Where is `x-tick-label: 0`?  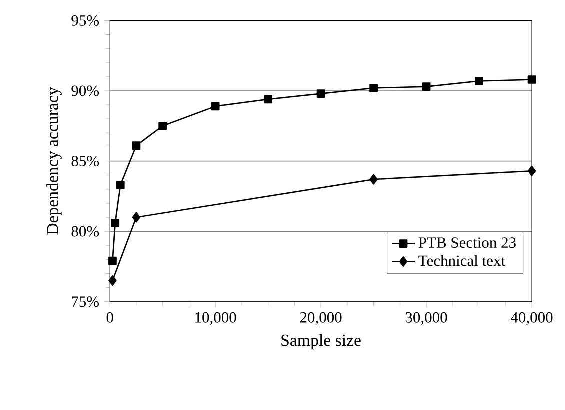 x-tick-label: 0 is located at coordinates (110, 317).